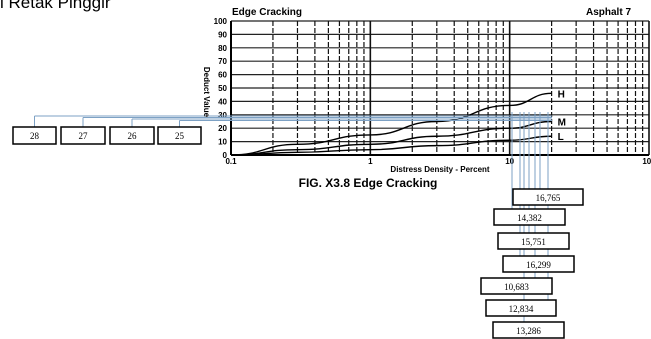  I want to click on y-tick-label: 0, so click(225, 155).